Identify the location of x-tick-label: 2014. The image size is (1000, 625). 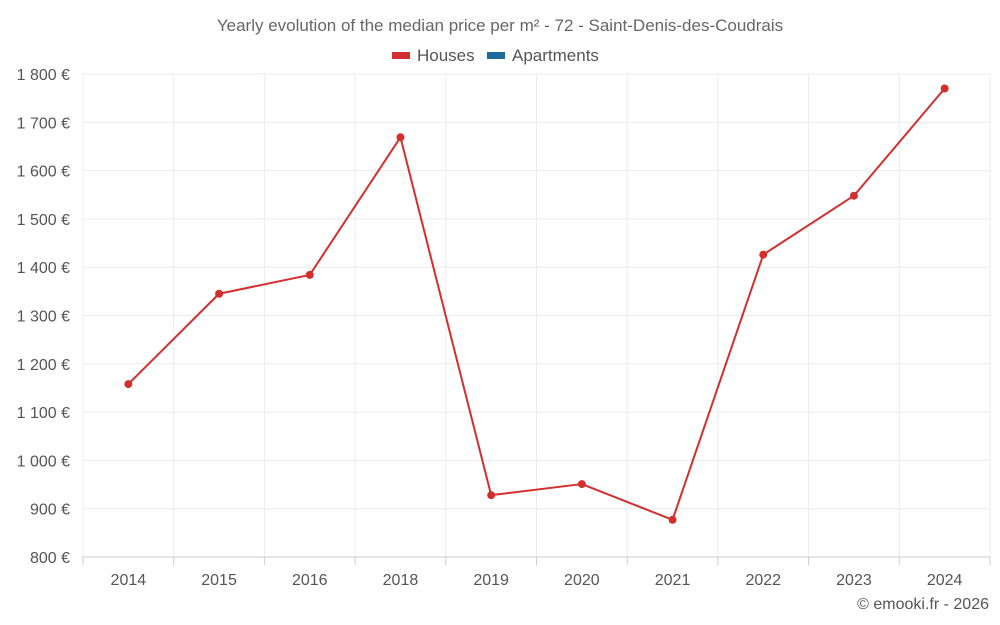
(129, 580).